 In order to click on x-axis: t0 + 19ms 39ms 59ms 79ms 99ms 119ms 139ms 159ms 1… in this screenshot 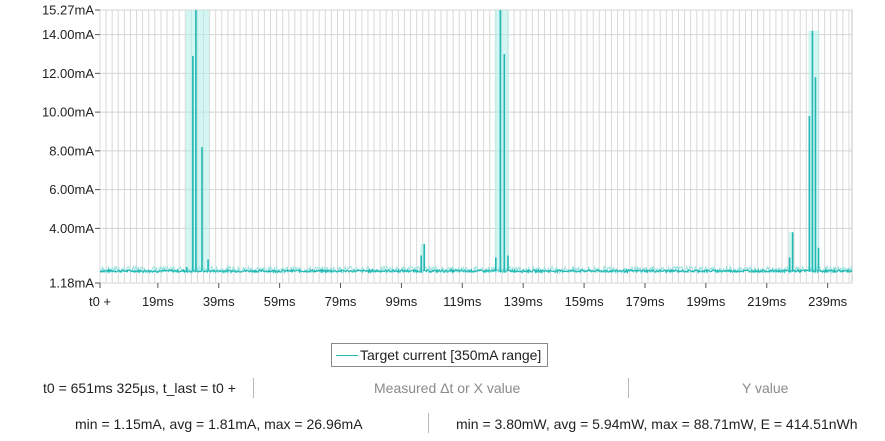, I will do `click(468, 296)`.